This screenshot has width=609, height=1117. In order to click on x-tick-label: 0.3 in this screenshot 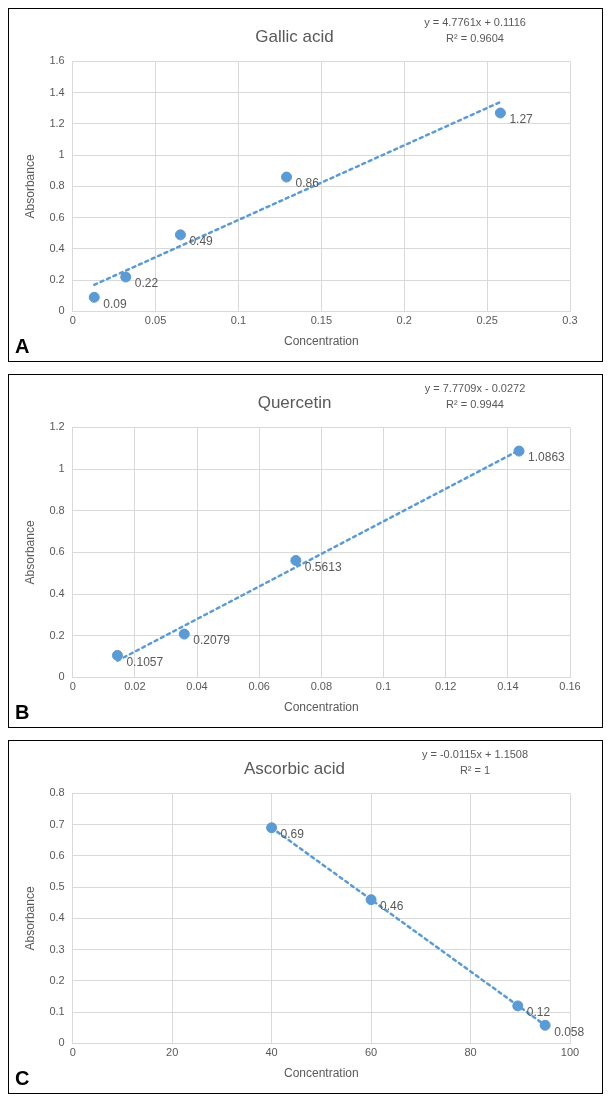, I will do `click(570, 320)`.